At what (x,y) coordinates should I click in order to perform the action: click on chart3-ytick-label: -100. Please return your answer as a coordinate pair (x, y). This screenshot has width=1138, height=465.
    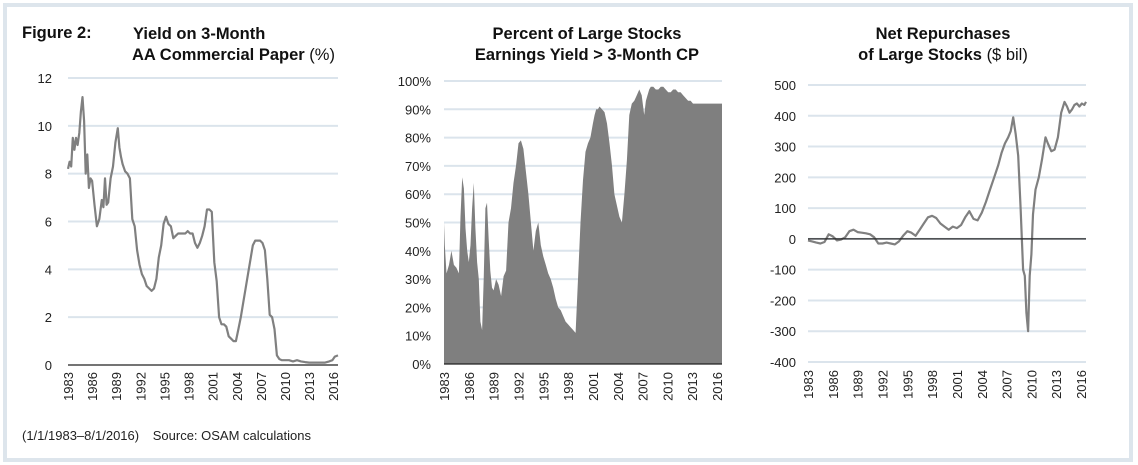
    Looking at the image, I should click on (783, 270).